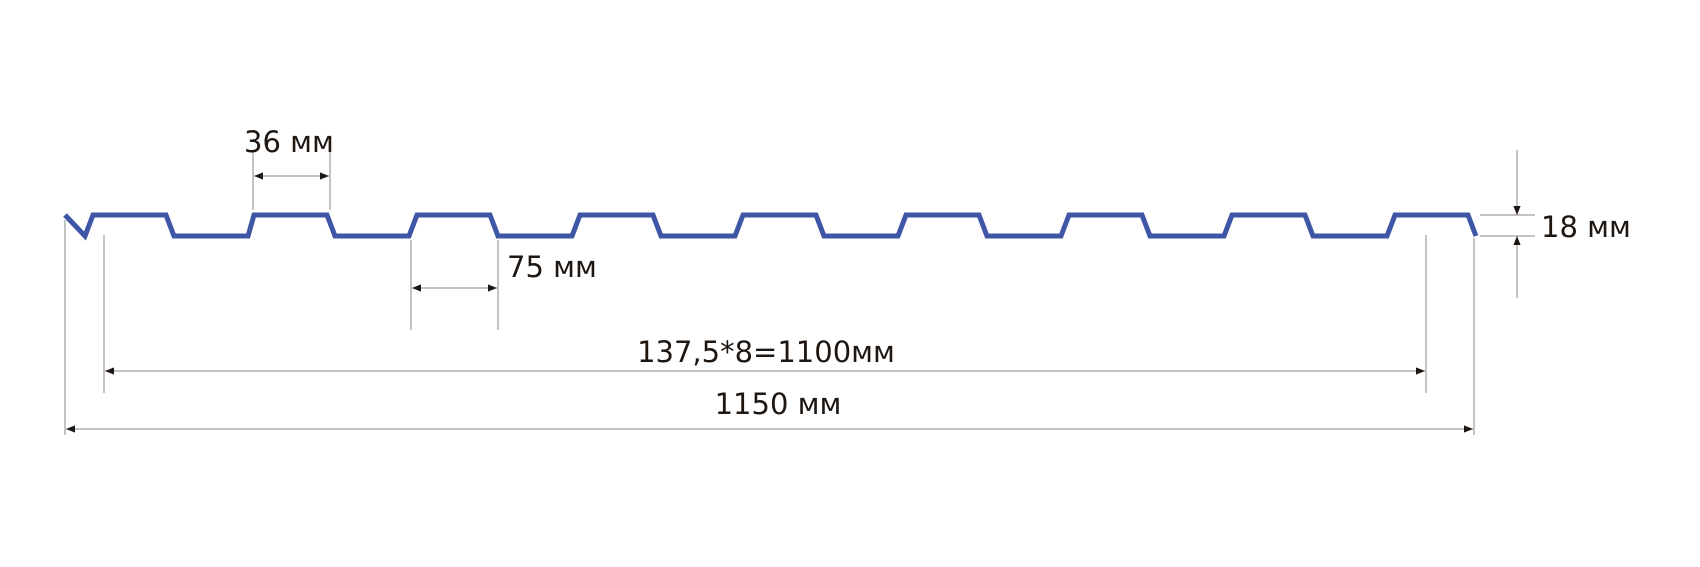 The width and height of the screenshot is (1700, 567). What do you see at coordinates (778, 404) in the screenshot?
I see `total-width-label: 1150 мм` at bounding box center [778, 404].